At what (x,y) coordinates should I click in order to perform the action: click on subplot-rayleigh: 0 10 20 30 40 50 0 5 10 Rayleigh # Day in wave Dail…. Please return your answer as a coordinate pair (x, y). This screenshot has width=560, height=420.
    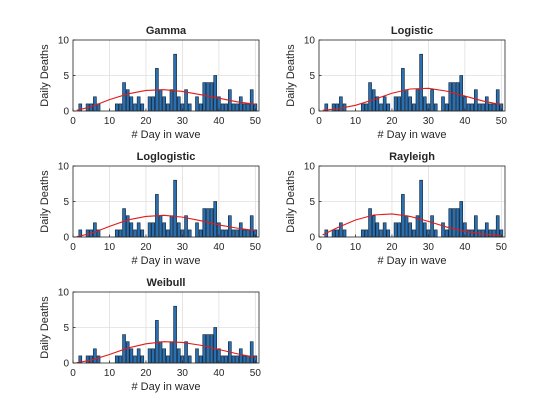
    Looking at the image, I should click on (396, 209).